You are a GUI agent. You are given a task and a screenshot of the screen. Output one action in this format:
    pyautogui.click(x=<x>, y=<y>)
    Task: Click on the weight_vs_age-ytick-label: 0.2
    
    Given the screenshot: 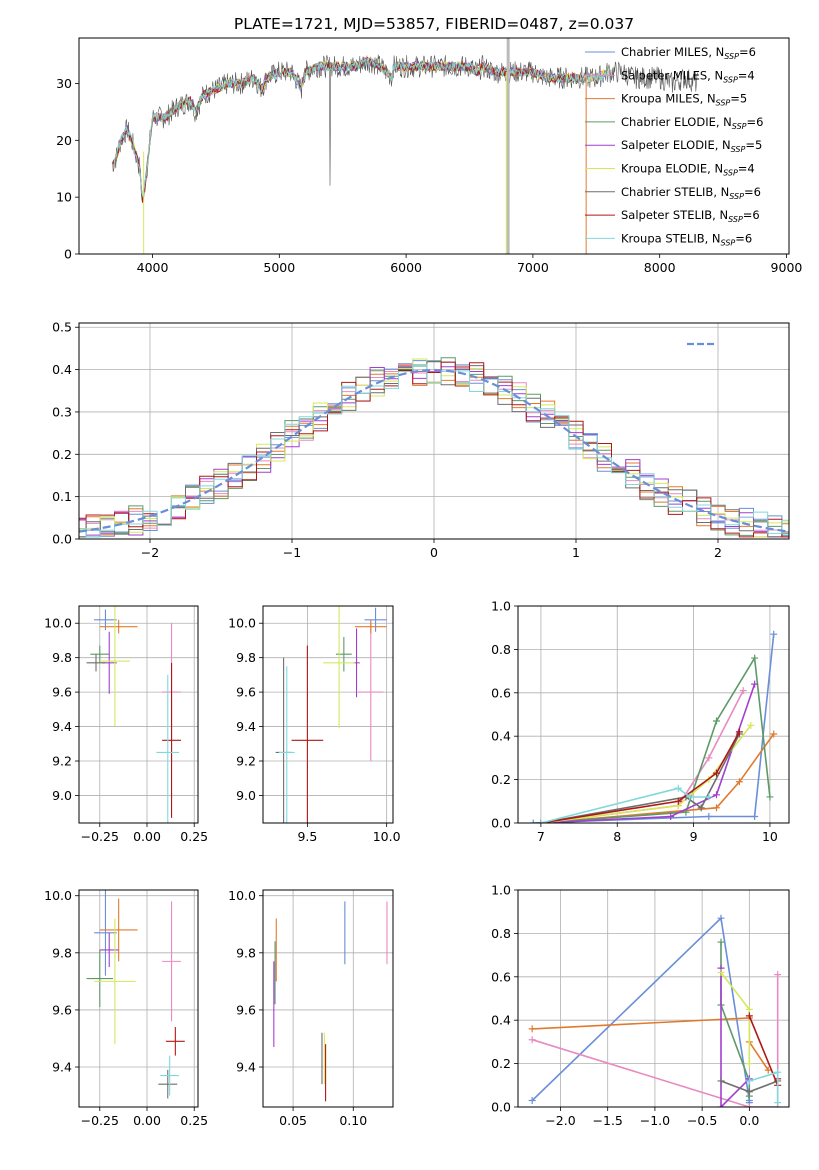 What is the action you would take?
    pyautogui.click(x=501, y=779)
    